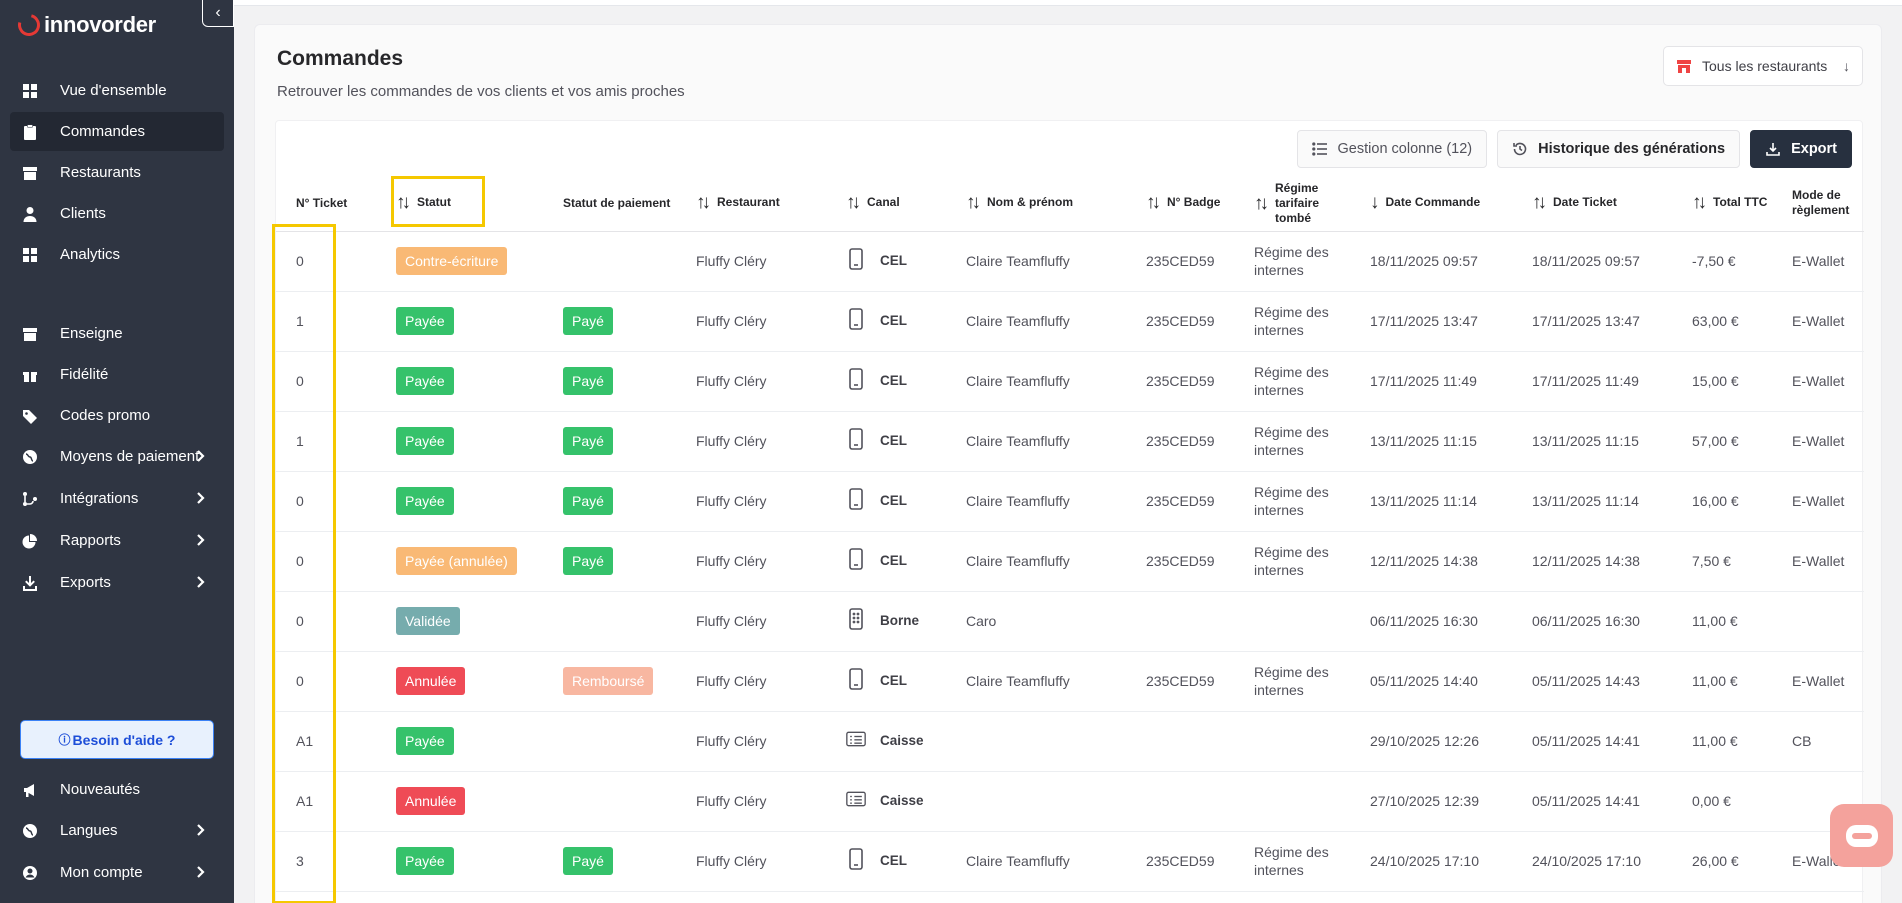  What do you see at coordinates (1036, 741) in the screenshot?
I see `customer-name` at bounding box center [1036, 741].